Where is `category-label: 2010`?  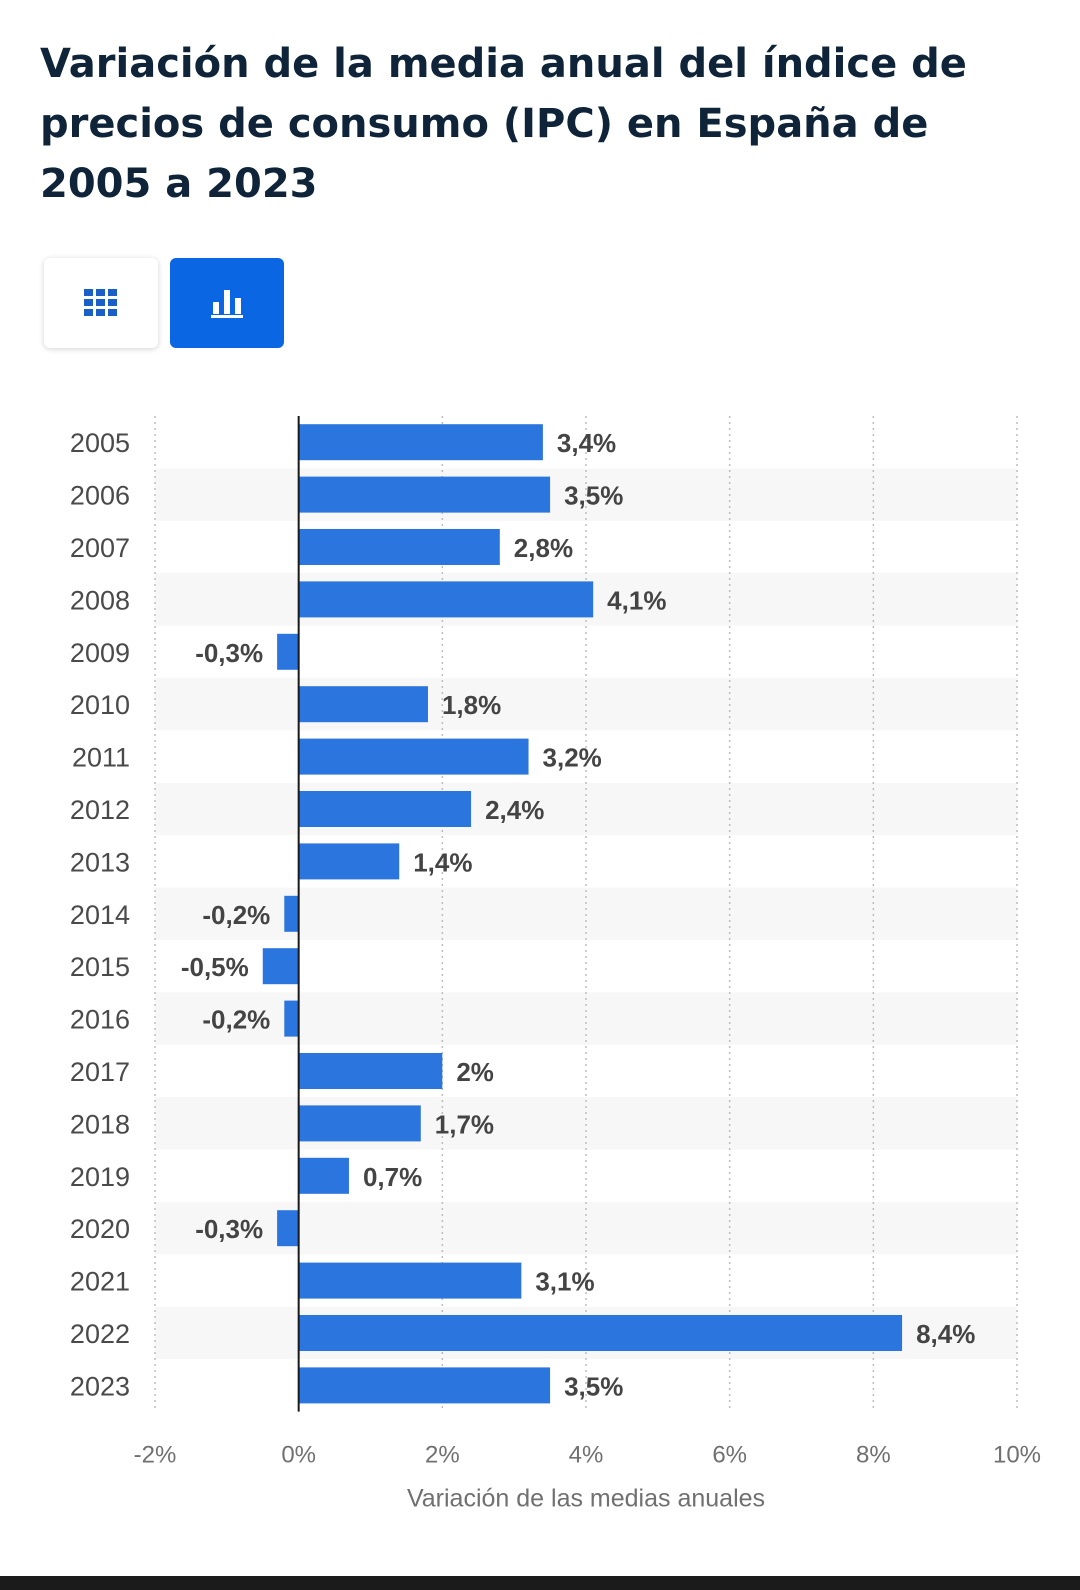
category-label: 2010 is located at coordinates (100, 705).